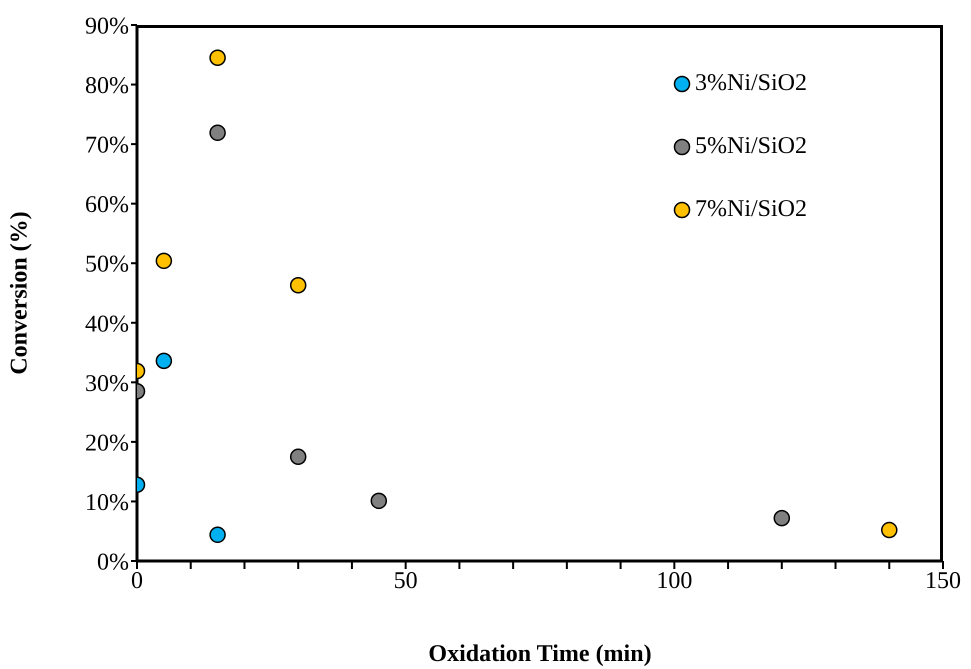 The image size is (971, 669). I want to click on y-tick-label: 80%, so click(107, 86).